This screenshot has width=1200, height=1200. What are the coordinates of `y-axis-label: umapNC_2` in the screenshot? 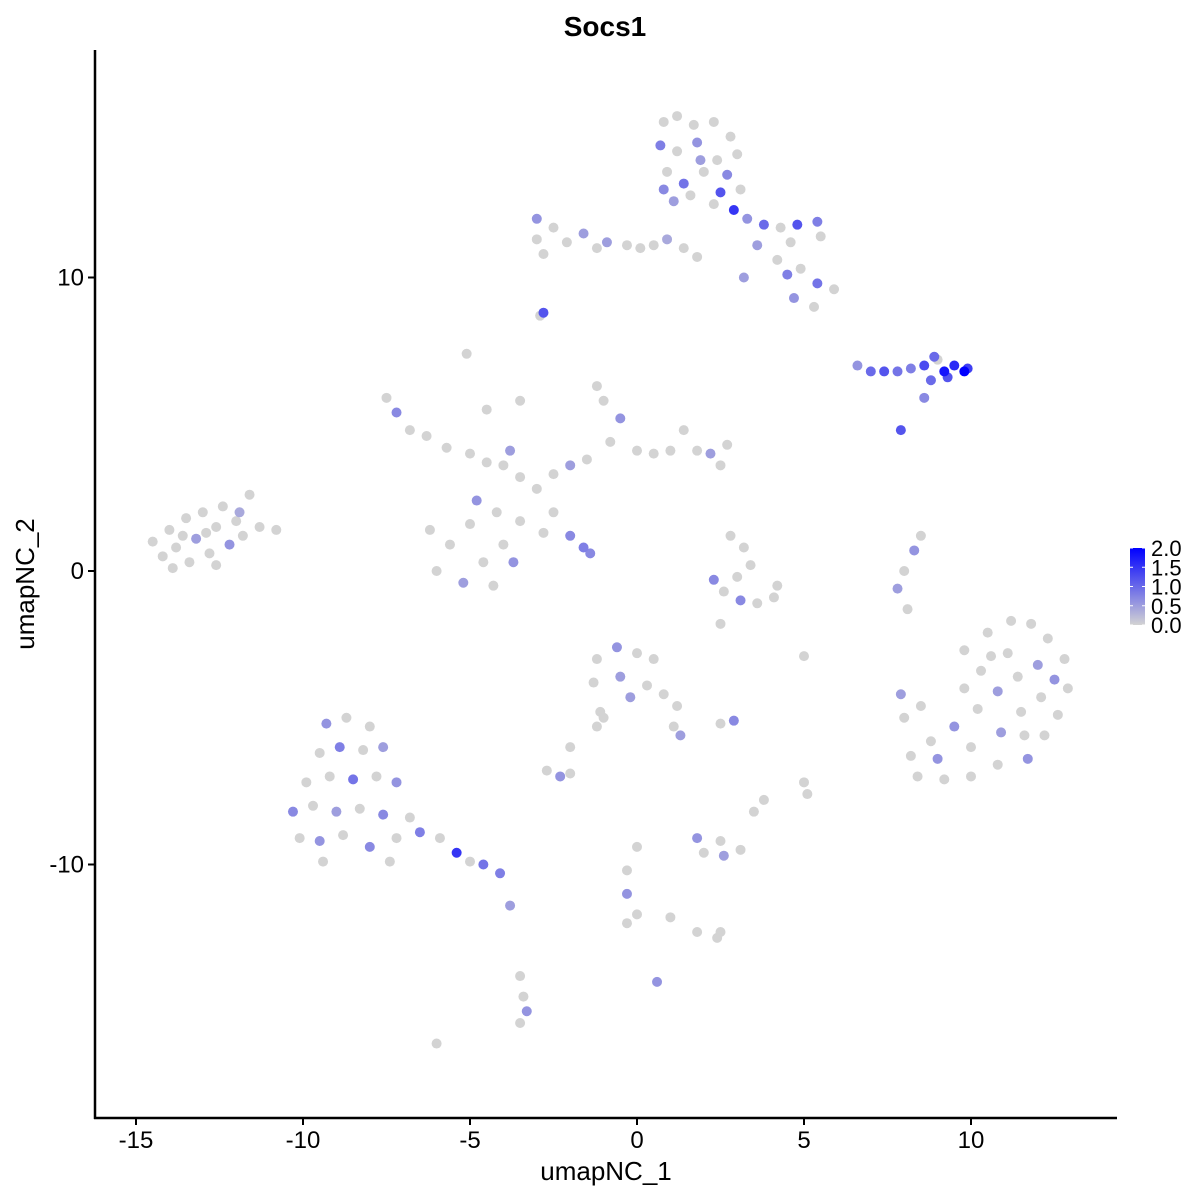 It's located at (25, 584).